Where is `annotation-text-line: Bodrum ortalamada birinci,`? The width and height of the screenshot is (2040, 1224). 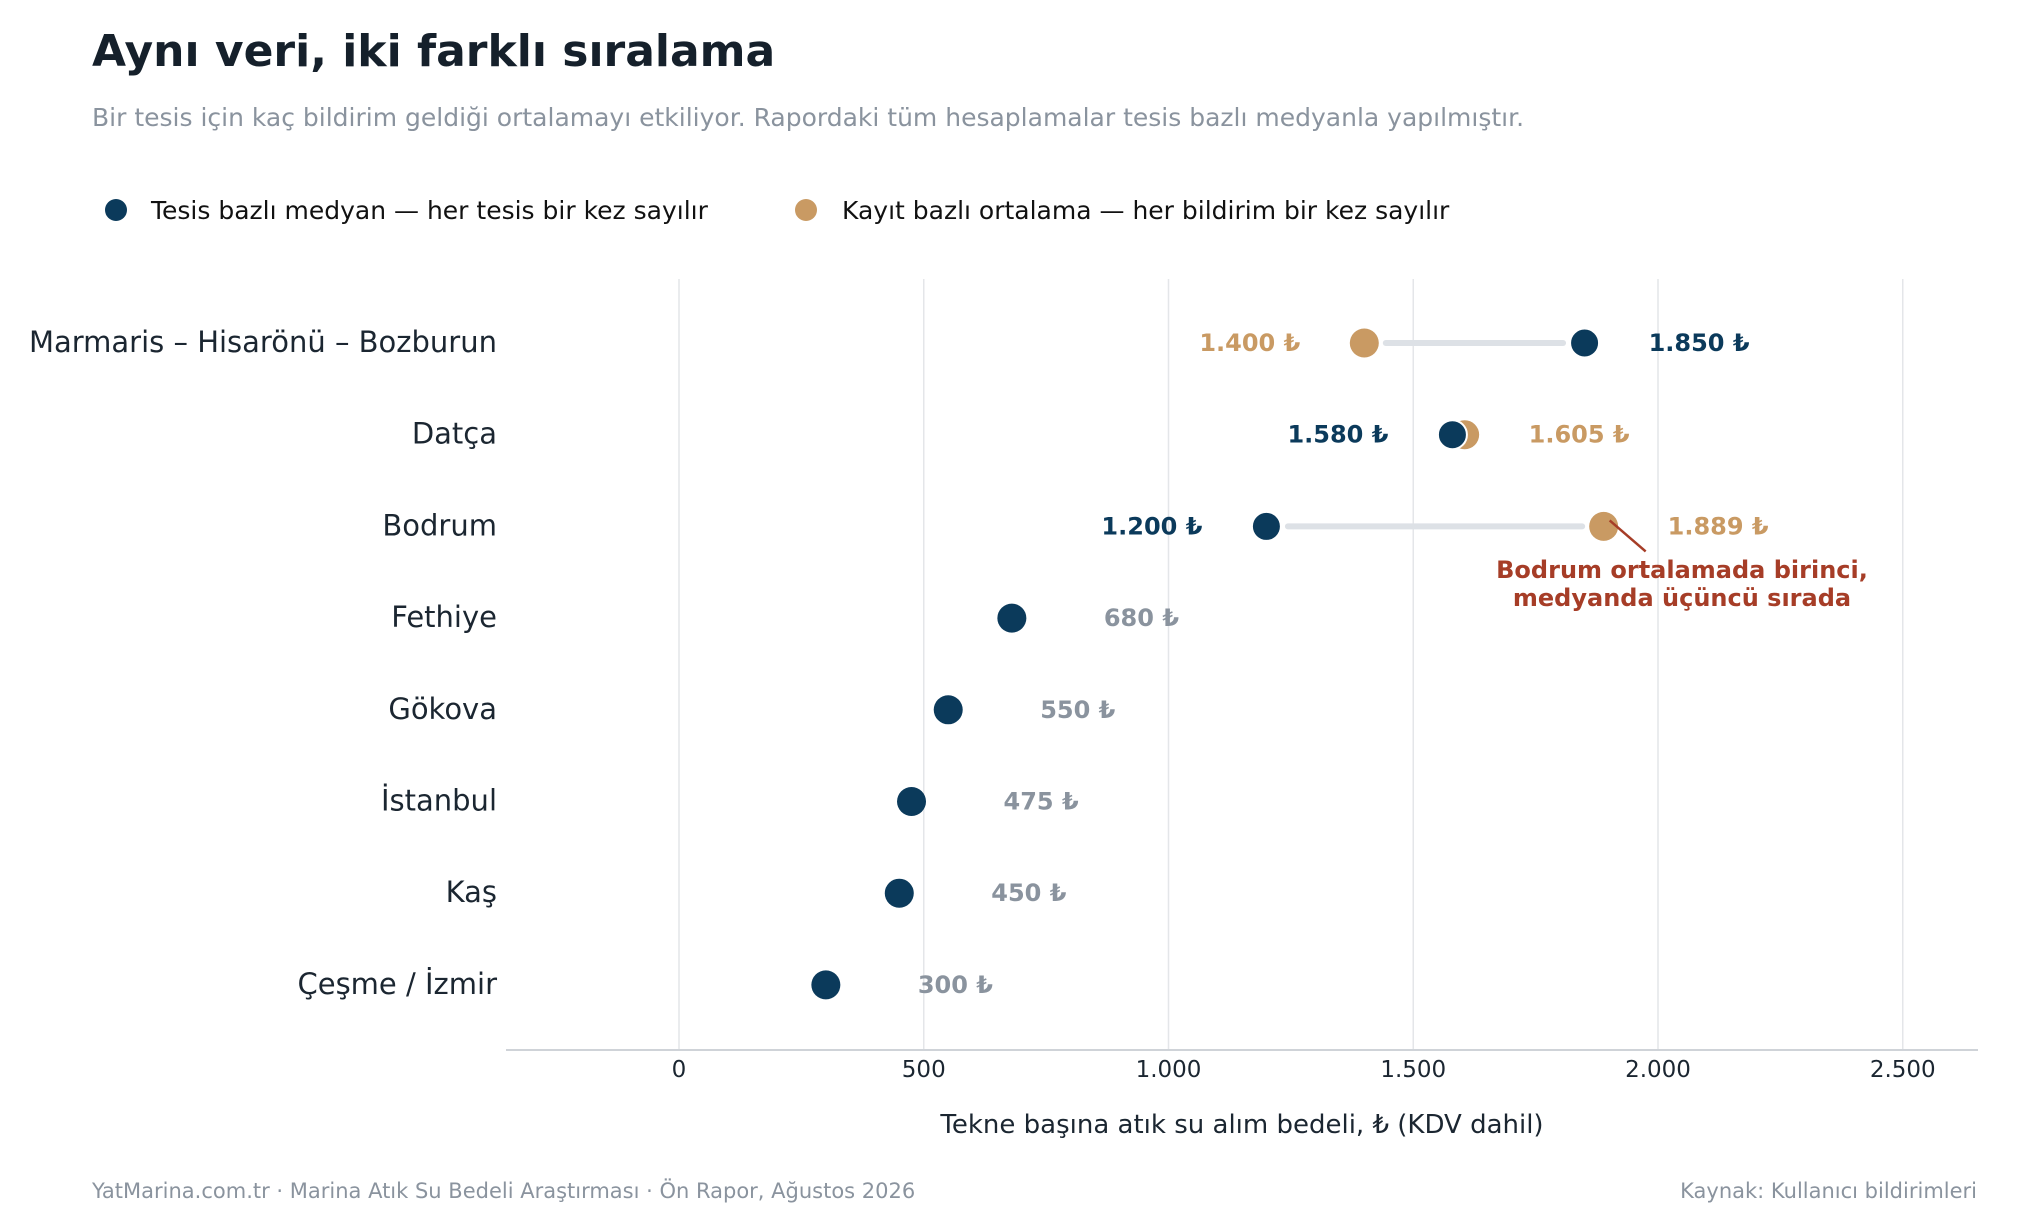
annotation-text-line: Bodrum ortalamada birinci, is located at coordinates (1682, 570).